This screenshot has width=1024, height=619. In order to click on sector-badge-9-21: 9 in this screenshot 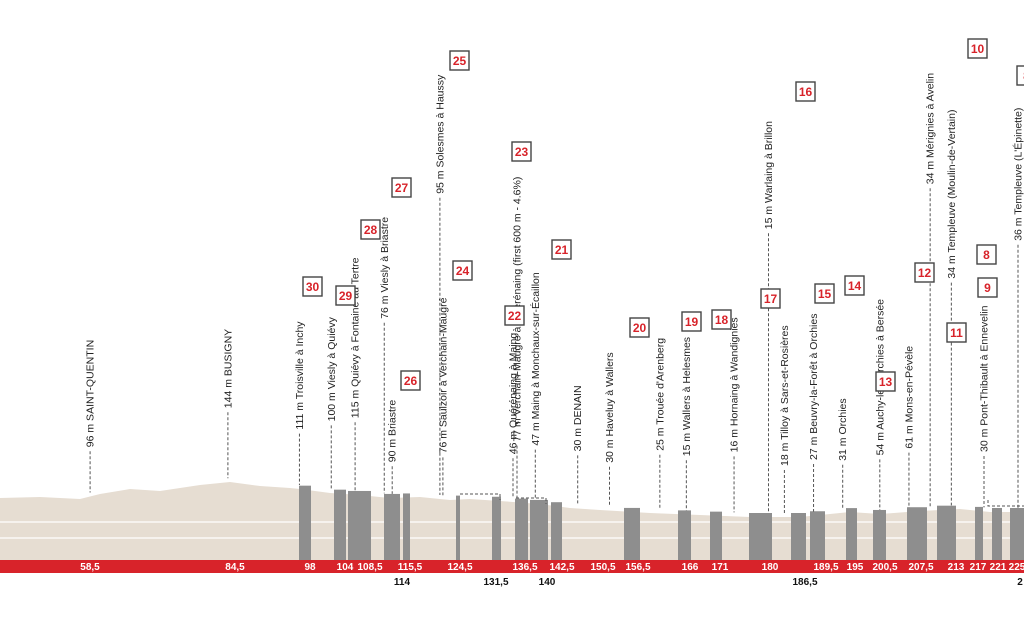, I will do `click(987, 287)`.